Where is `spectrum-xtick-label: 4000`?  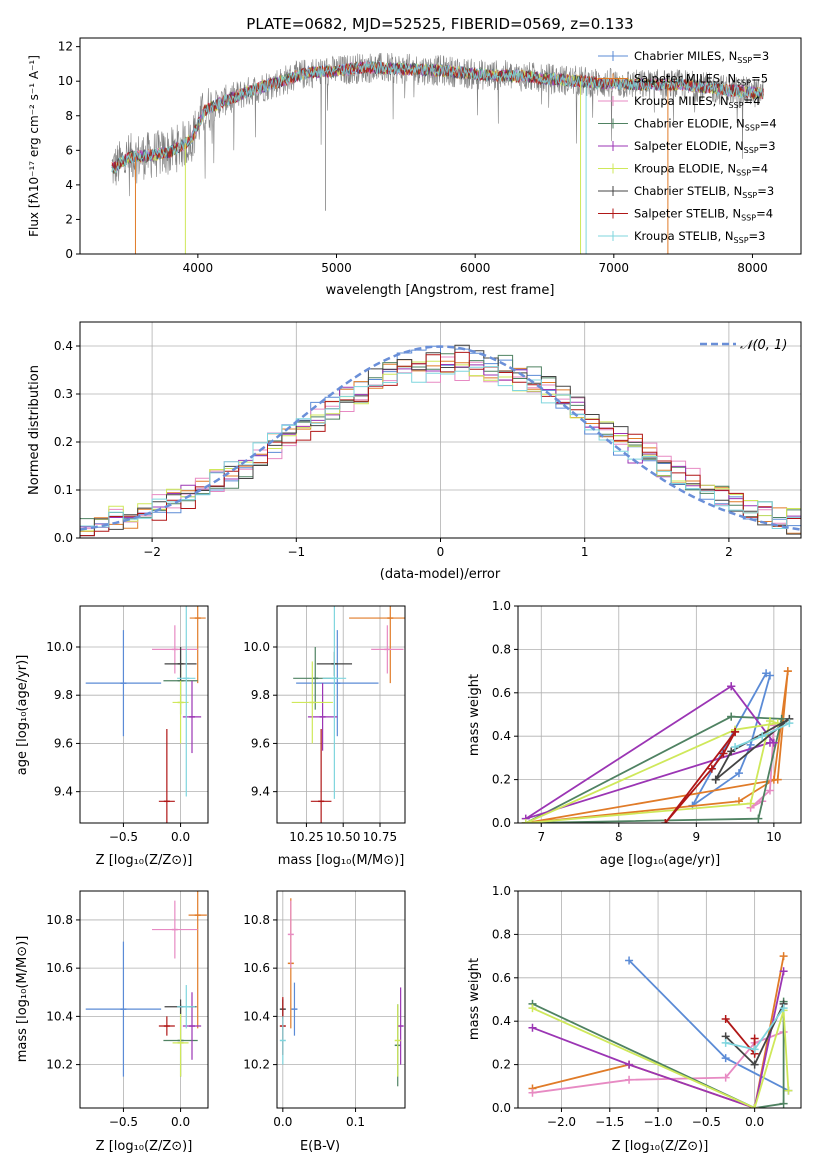
spectrum-xtick-label: 4000 is located at coordinates (198, 268).